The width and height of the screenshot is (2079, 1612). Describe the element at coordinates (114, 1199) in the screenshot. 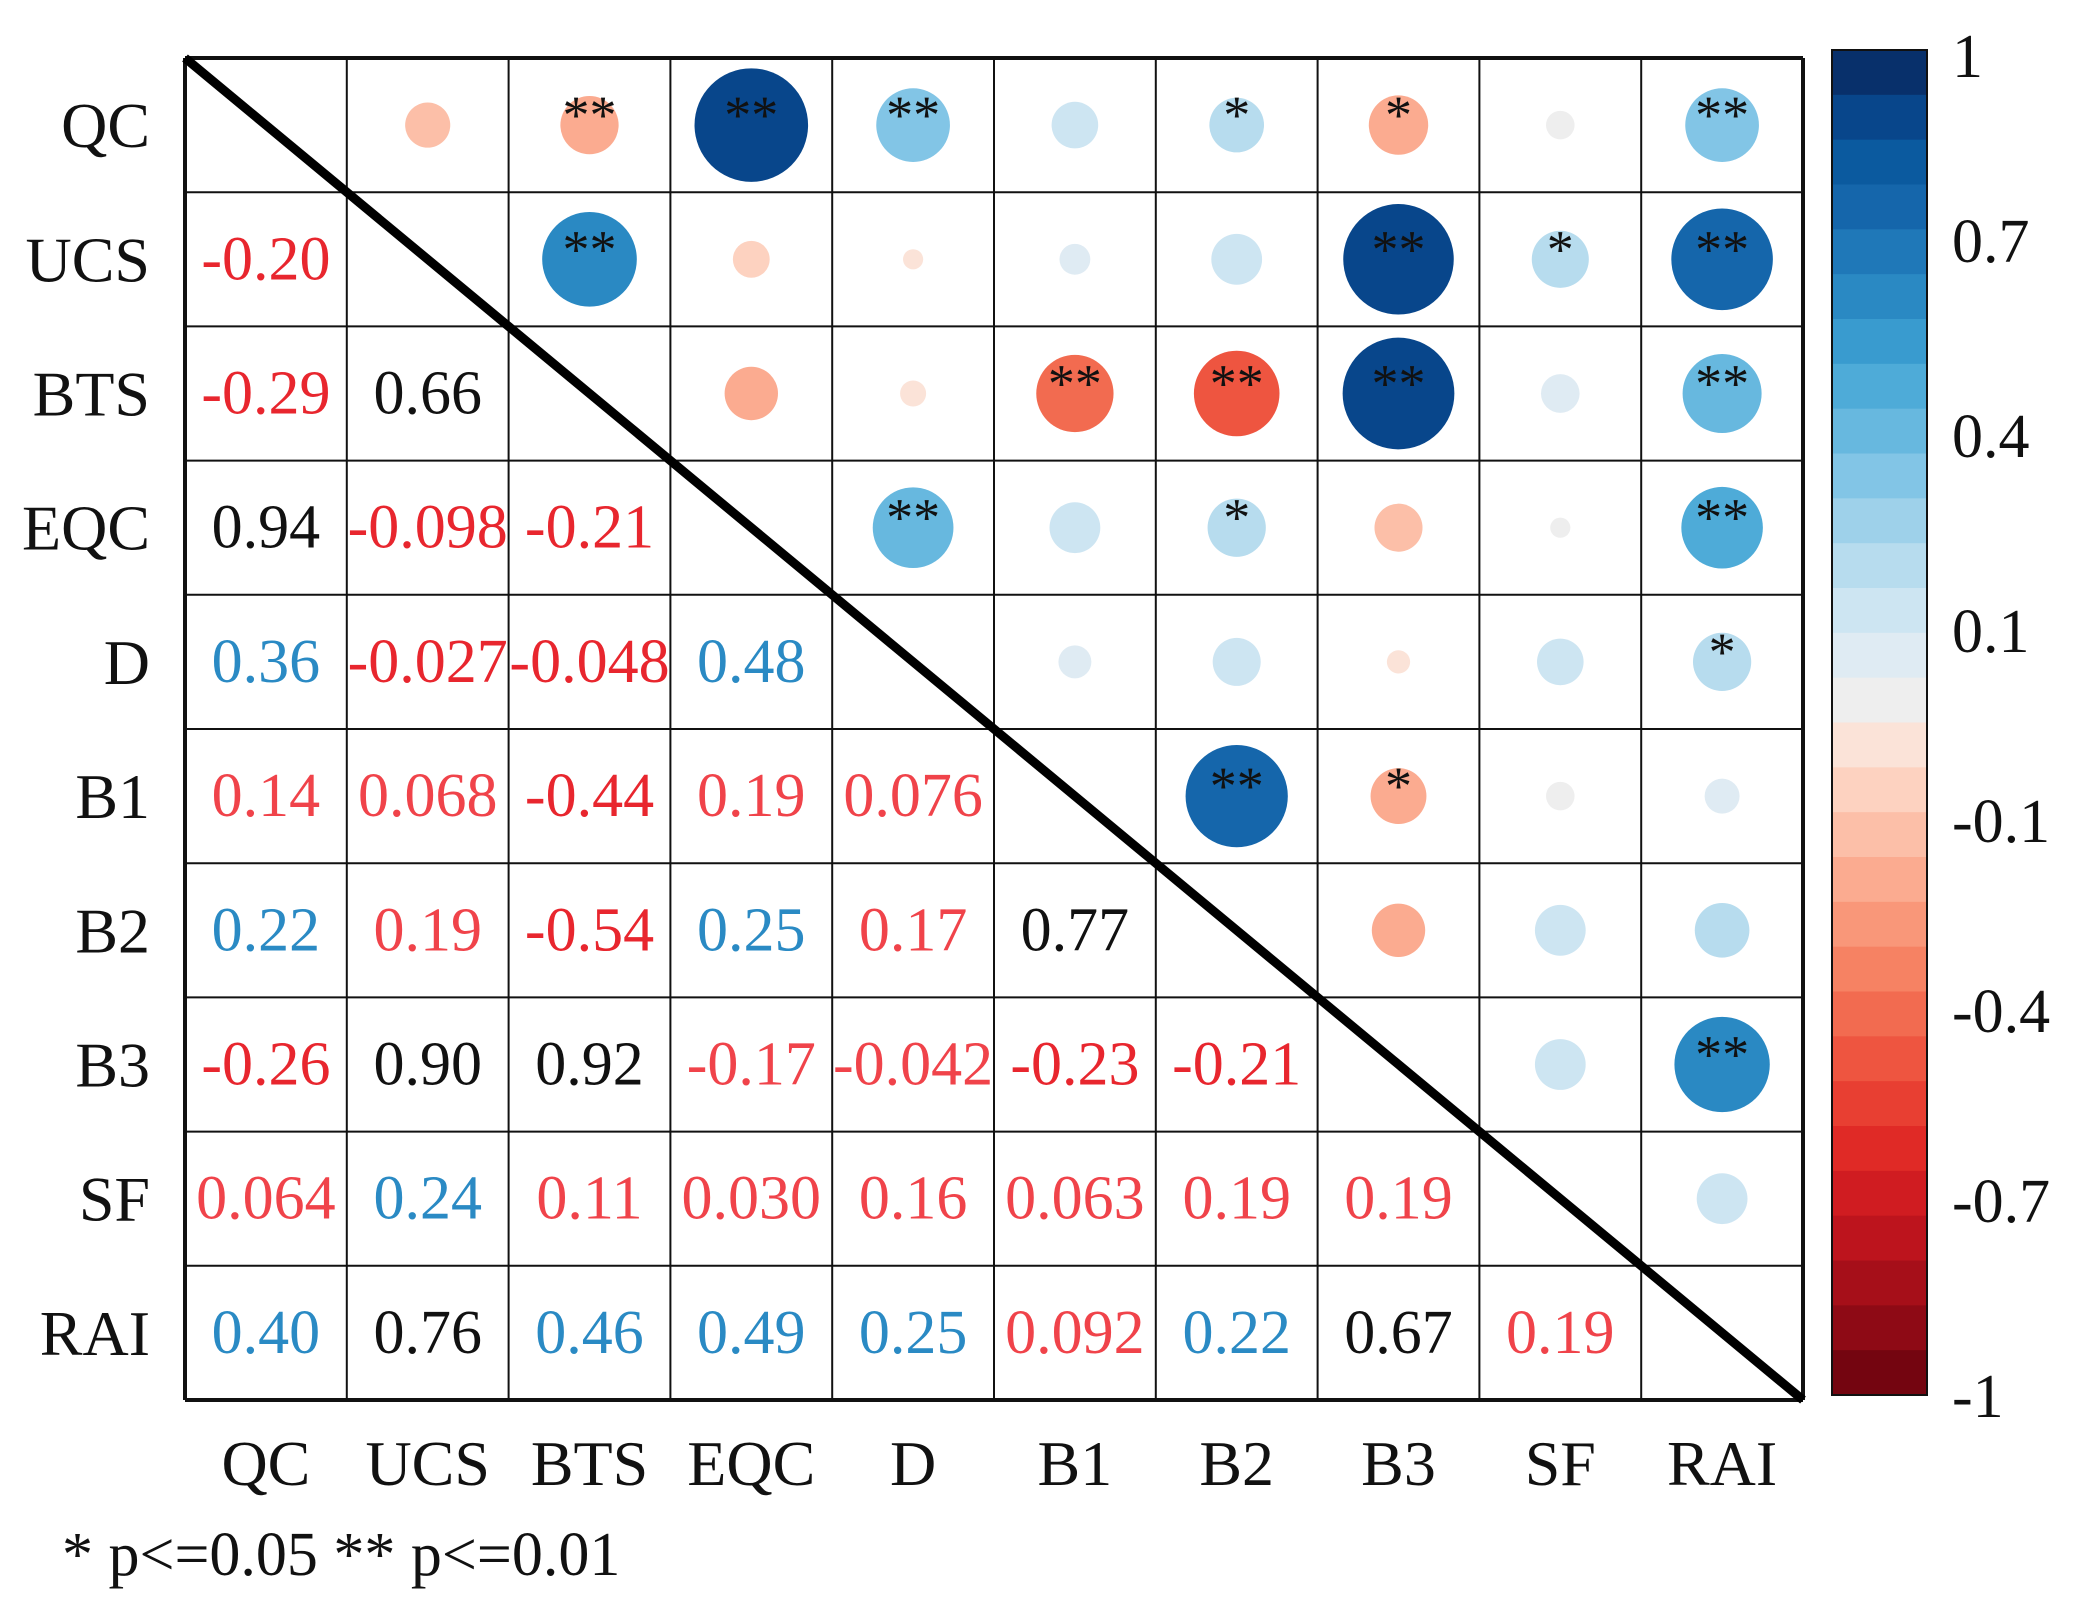

I see `row-label: SF` at that location.